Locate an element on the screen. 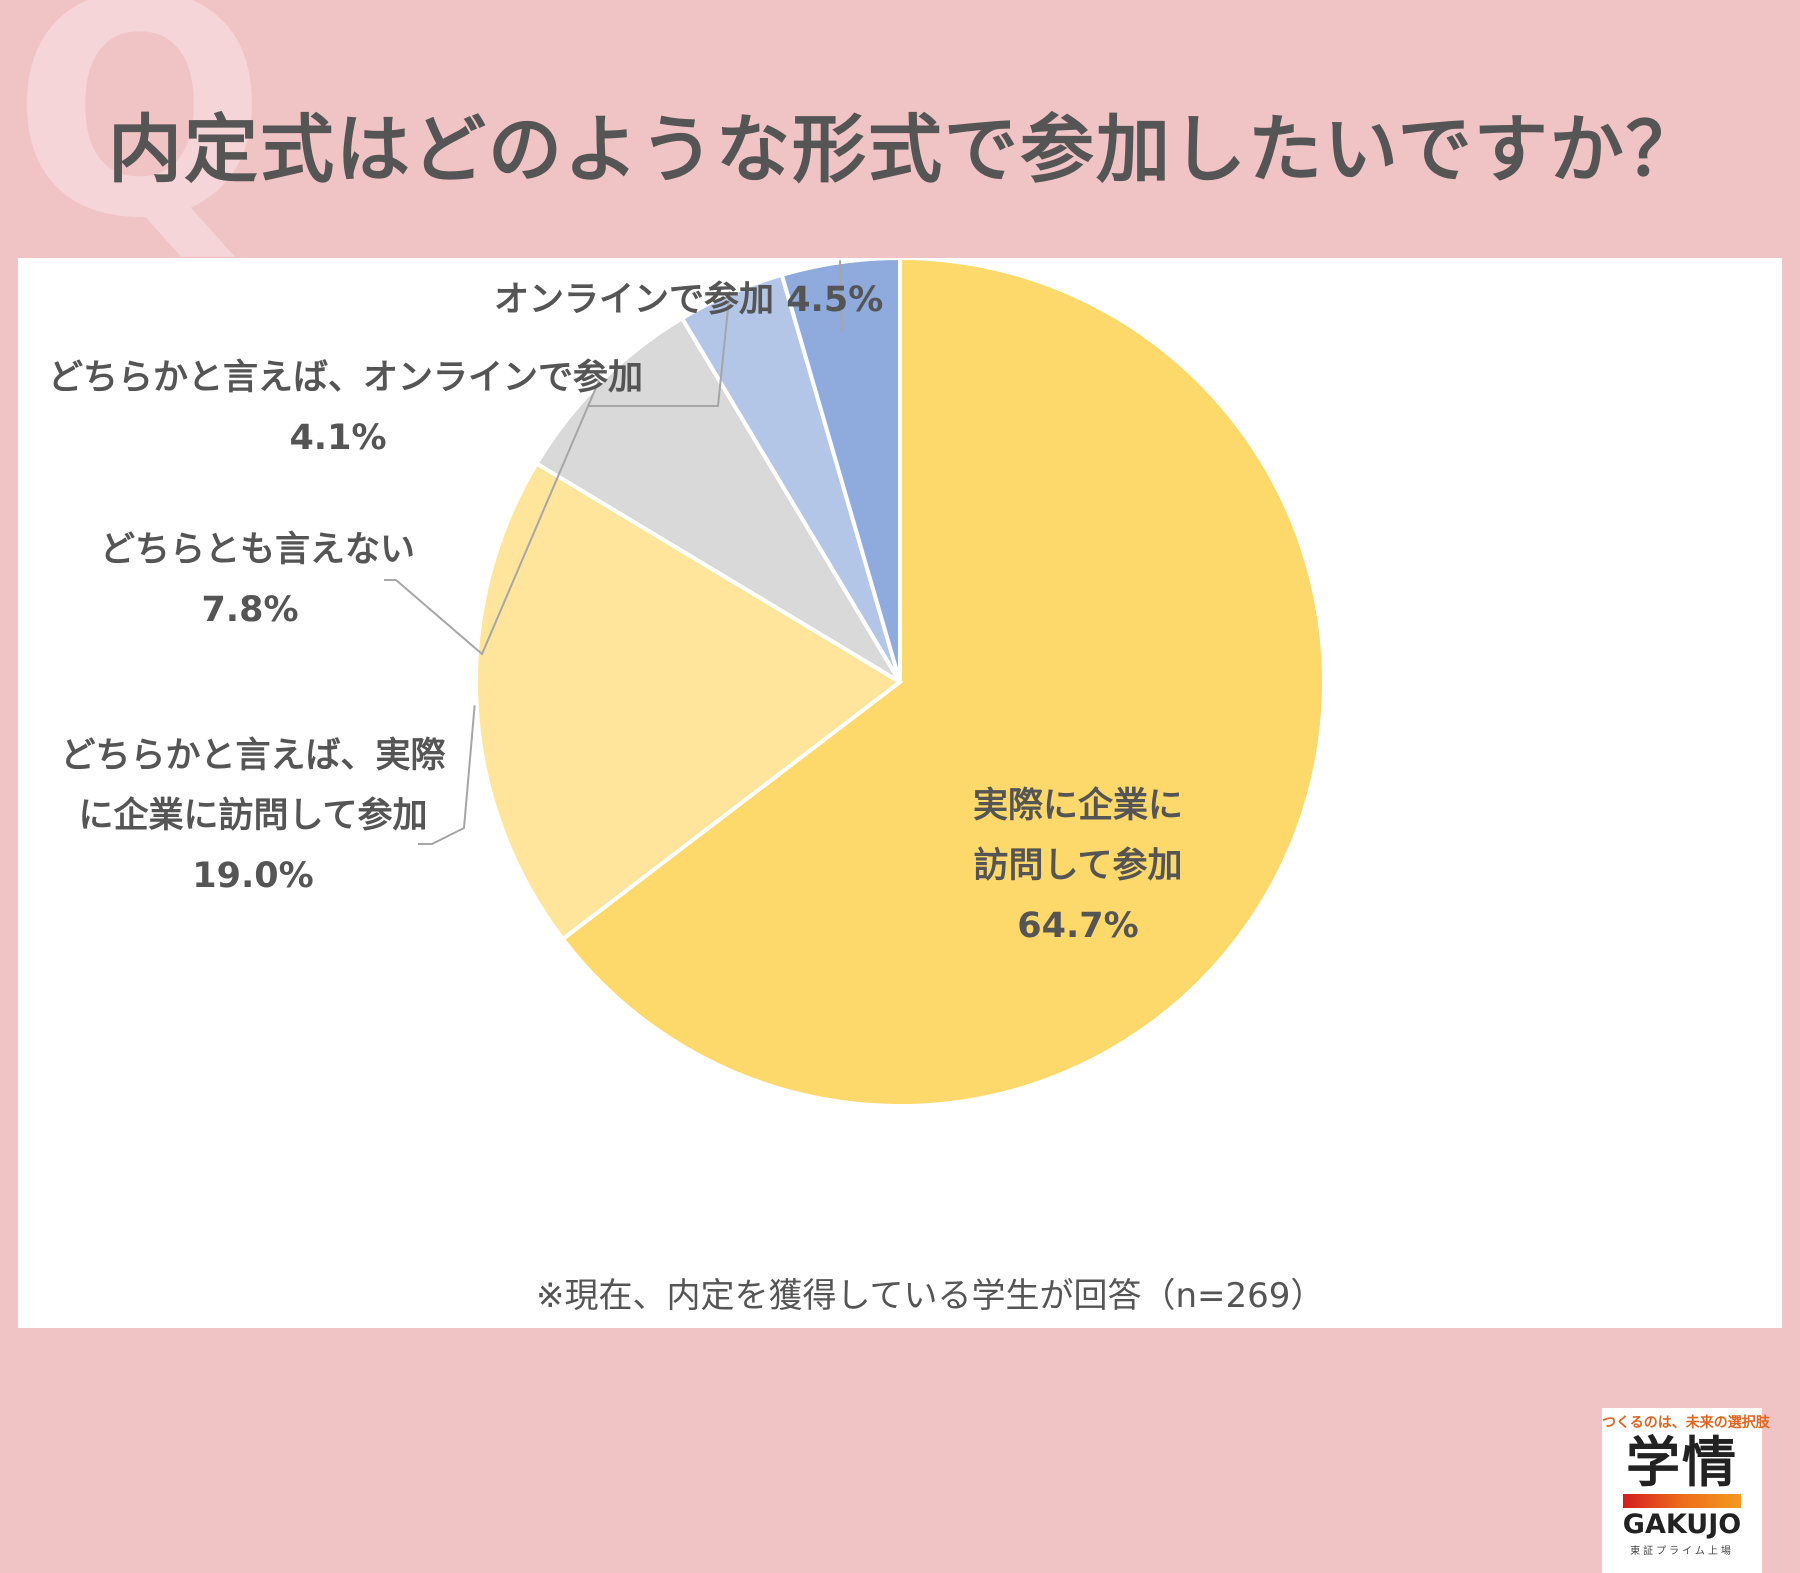 This screenshot has height=1573, width=1800. slice-label-visit-line-2: 訪問して参加 is located at coordinates (1078, 866).